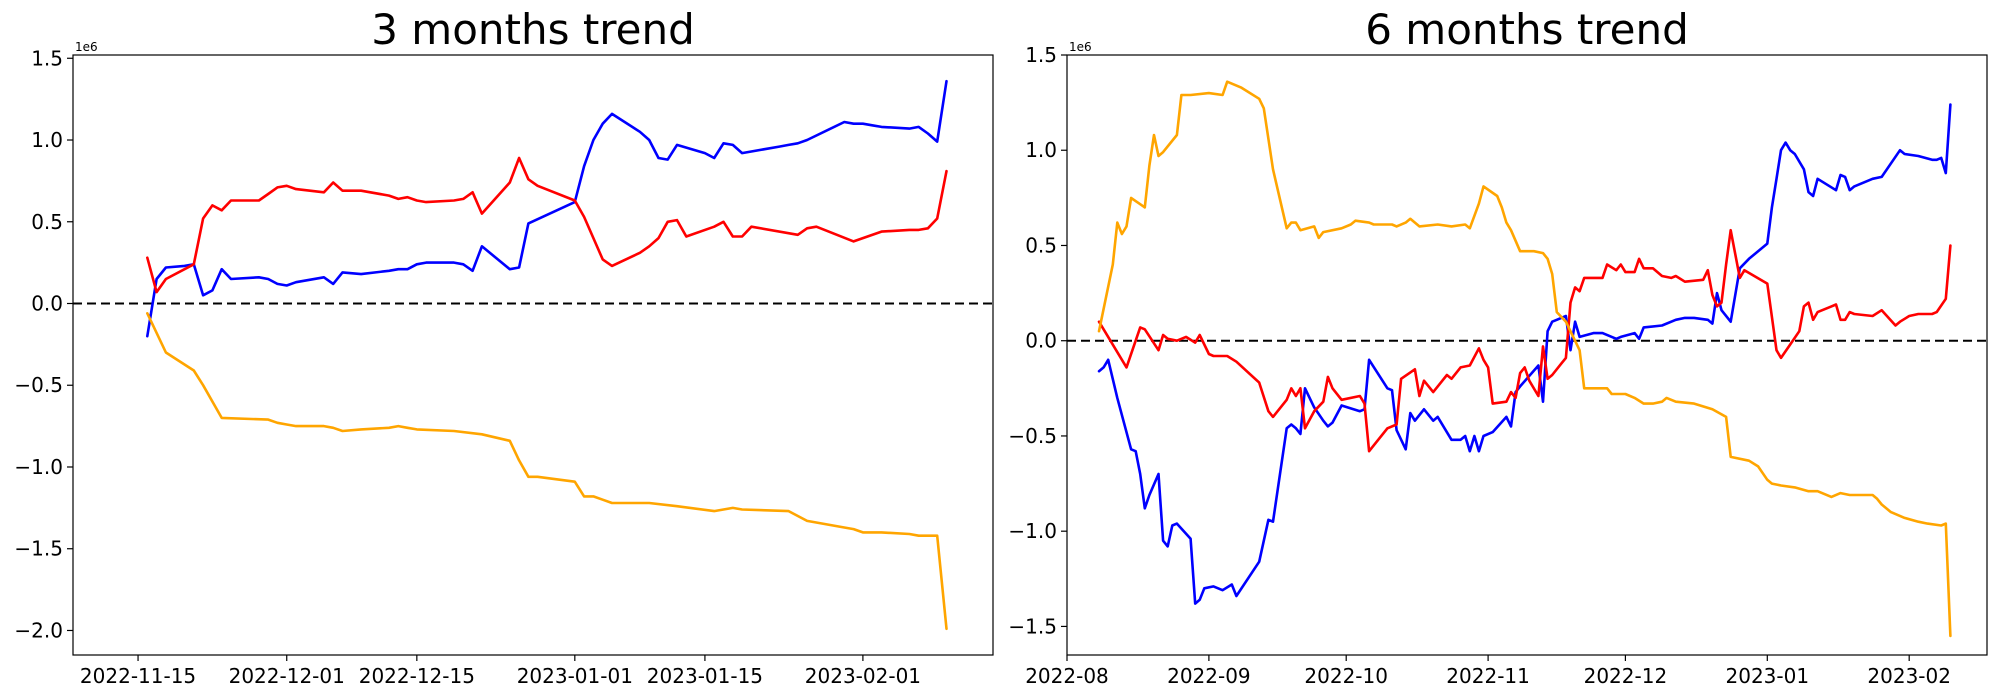  Describe the element at coordinates (1768, 676) in the screenshot. I see `chart-1-x-tick-label: 2023-01` at that location.